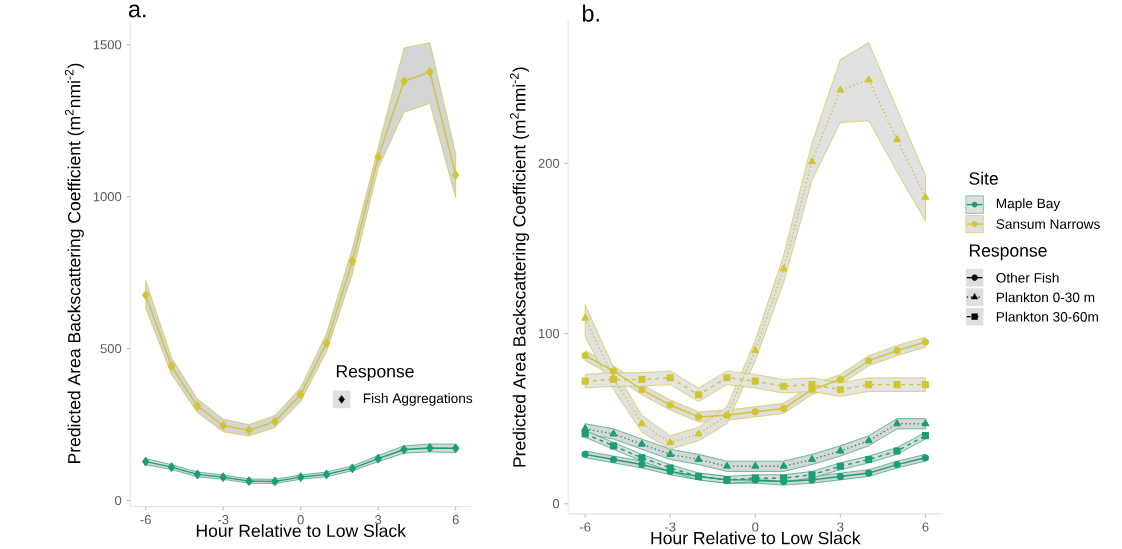 This screenshot has height=549, width=1122. Describe the element at coordinates (137, 11) in the screenshot. I see `chart-title: a.` at that location.